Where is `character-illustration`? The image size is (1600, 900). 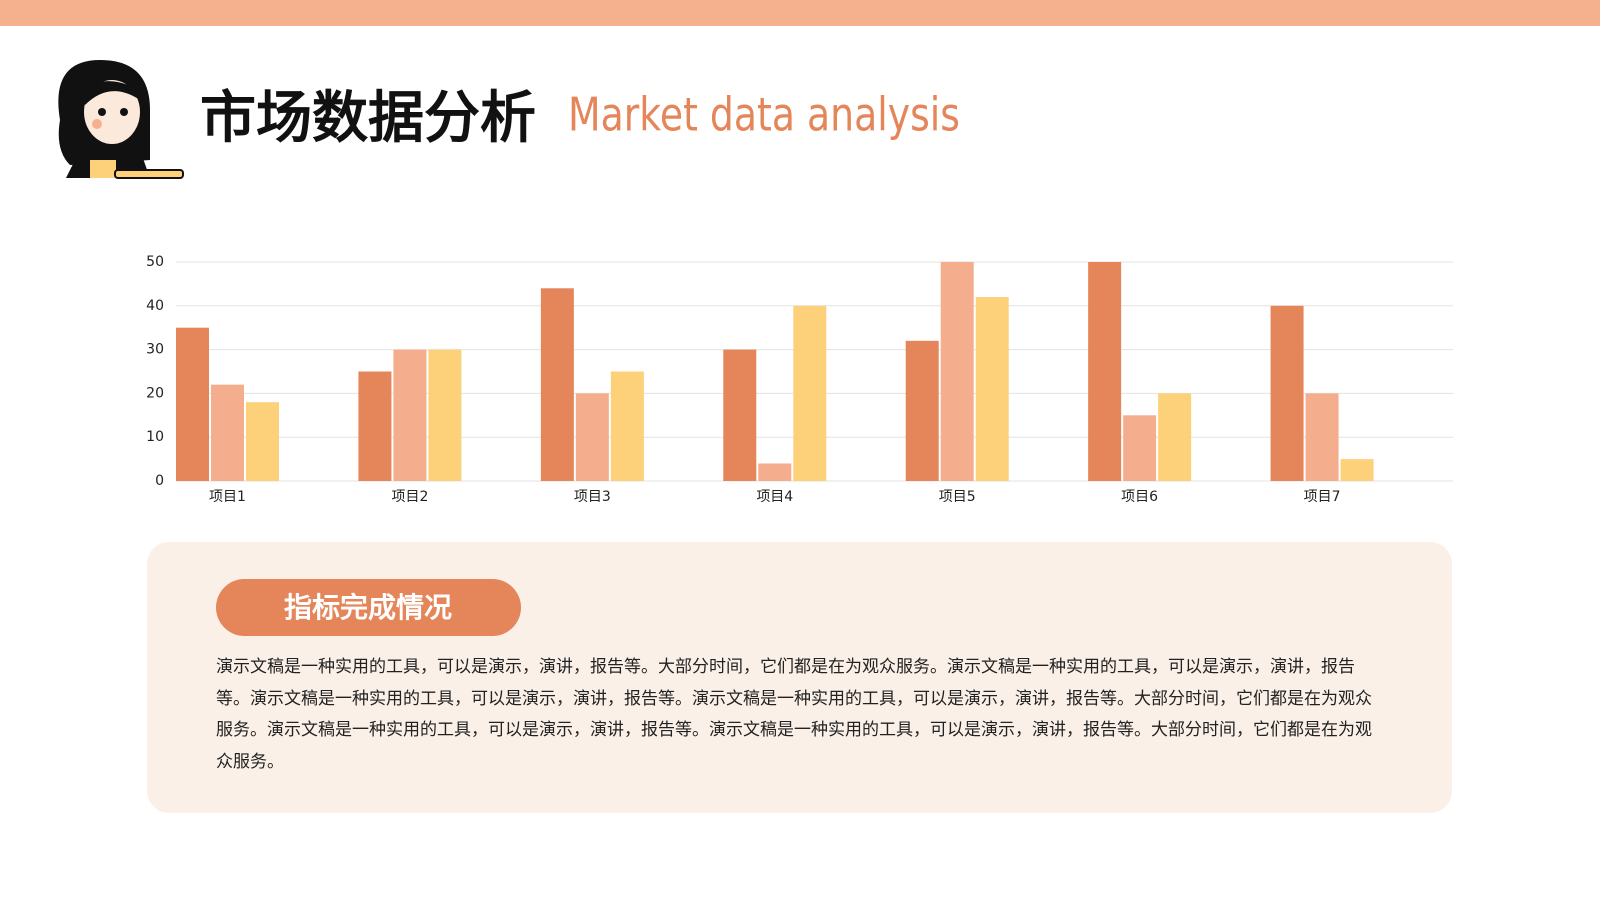
character-illustration is located at coordinates (121, 119).